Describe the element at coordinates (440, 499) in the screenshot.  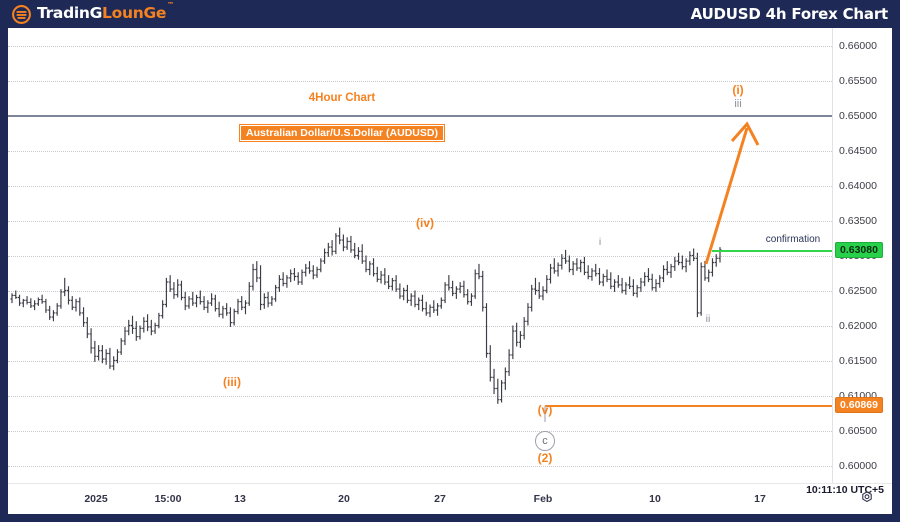
I see `time-axis-label: 27` at that location.